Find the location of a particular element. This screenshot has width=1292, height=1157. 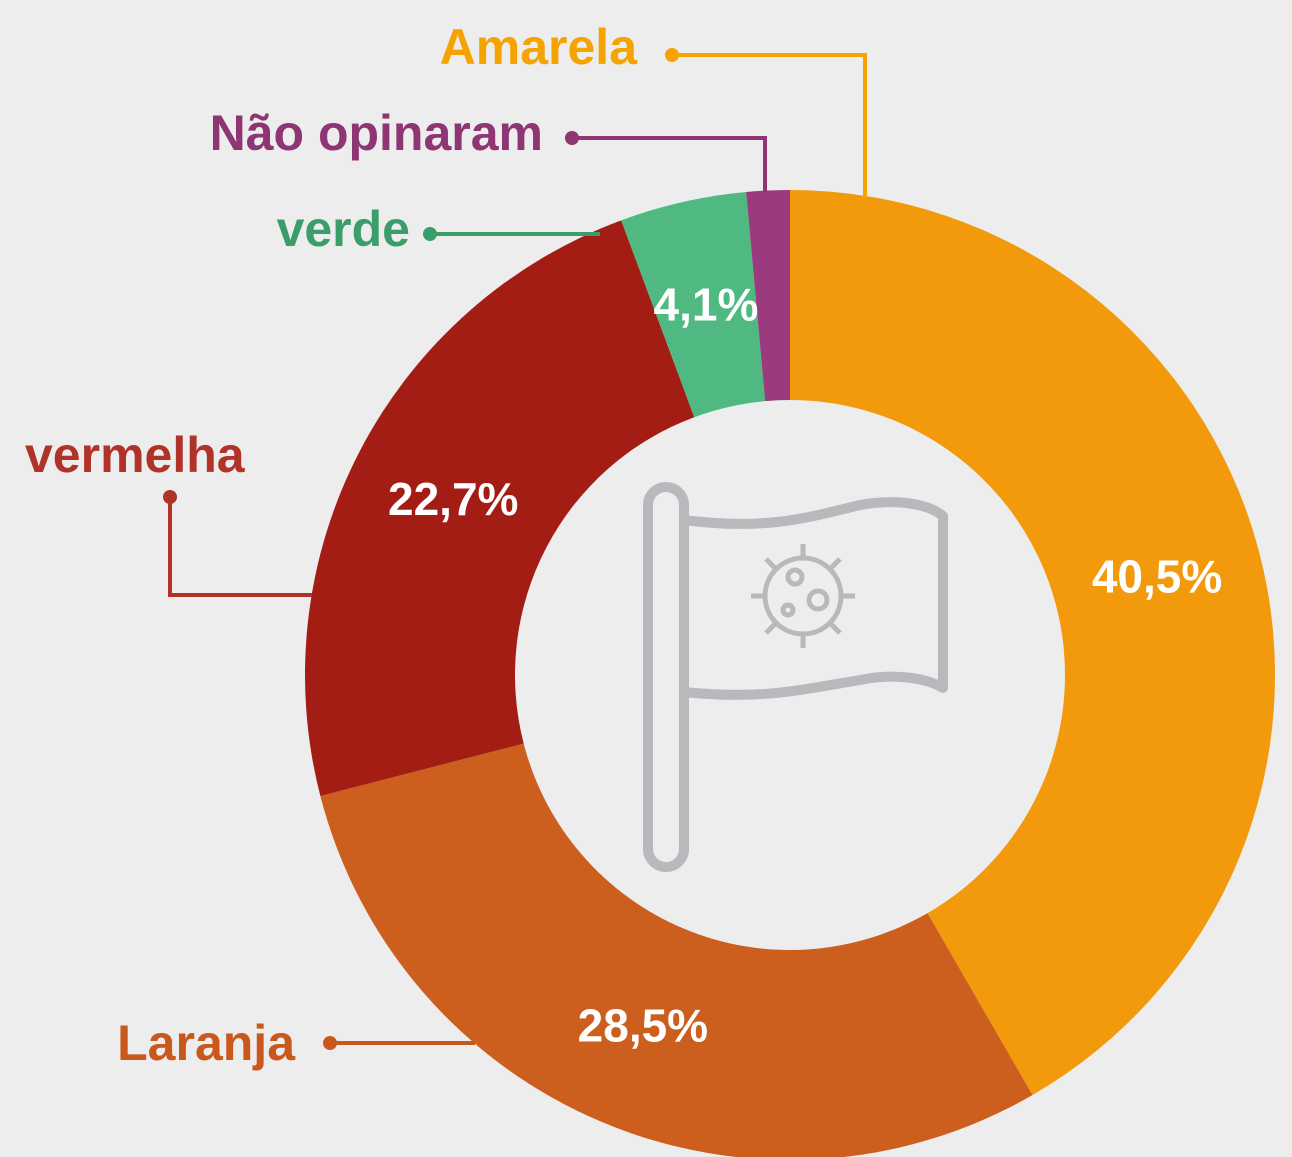

value-label: 28,5% is located at coordinates (643, 1025).